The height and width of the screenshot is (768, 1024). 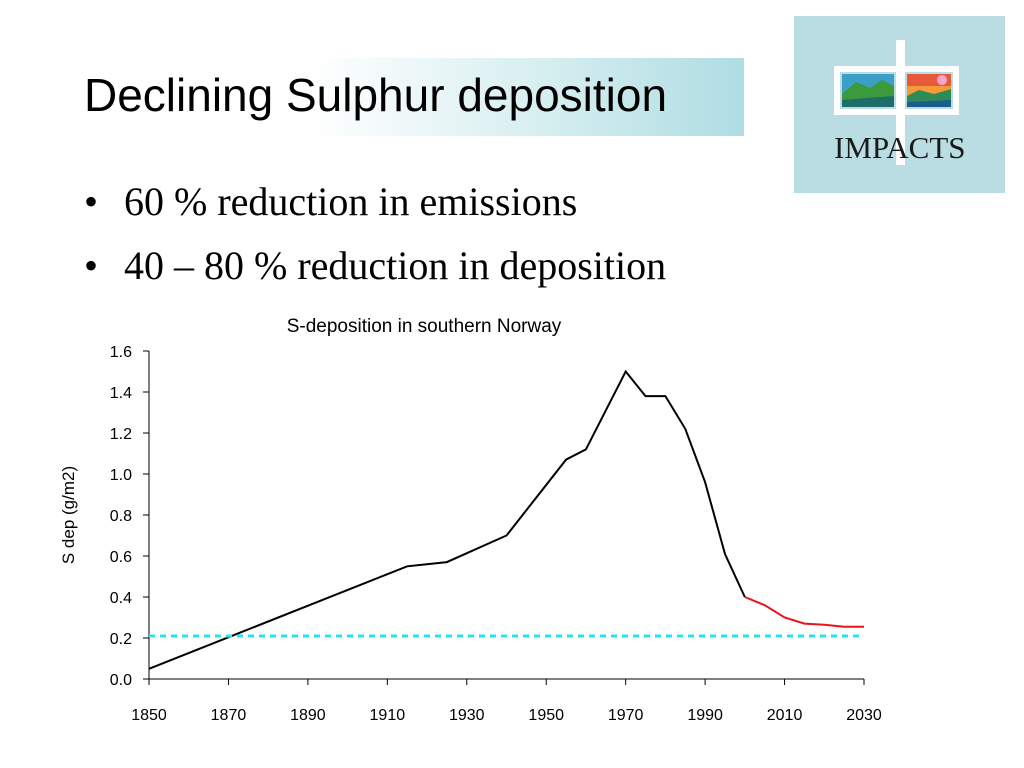 What do you see at coordinates (929, 103) in the screenshot?
I see `logo-right-water` at bounding box center [929, 103].